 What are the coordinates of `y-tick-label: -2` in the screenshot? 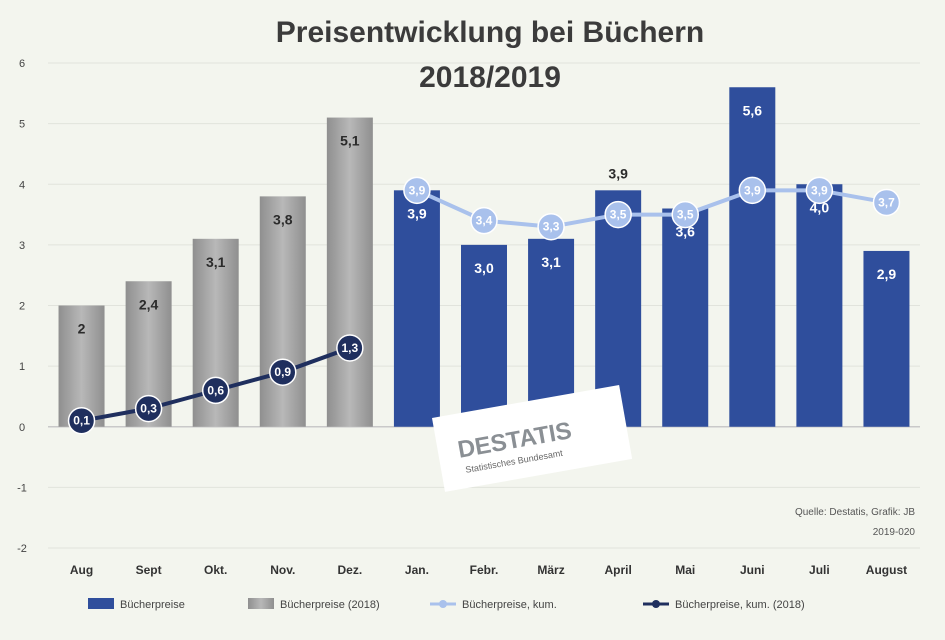 It's located at (22, 549).